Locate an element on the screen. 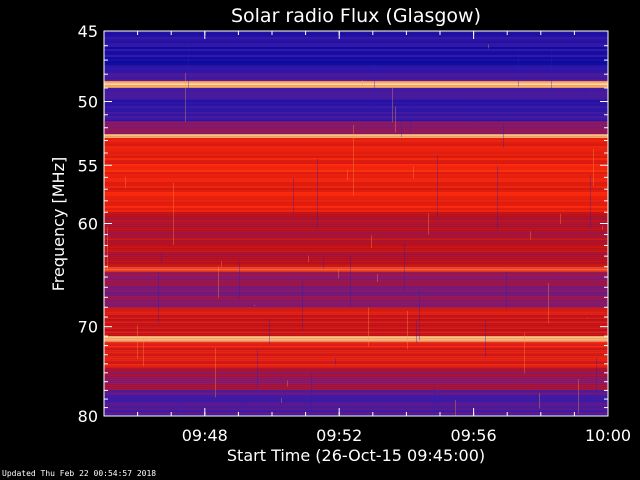 This screenshot has width=640, height=480. updated-timestamp: Updated Thu Feb 22 00:54:57 2018 is located at coordinates (79, 473).